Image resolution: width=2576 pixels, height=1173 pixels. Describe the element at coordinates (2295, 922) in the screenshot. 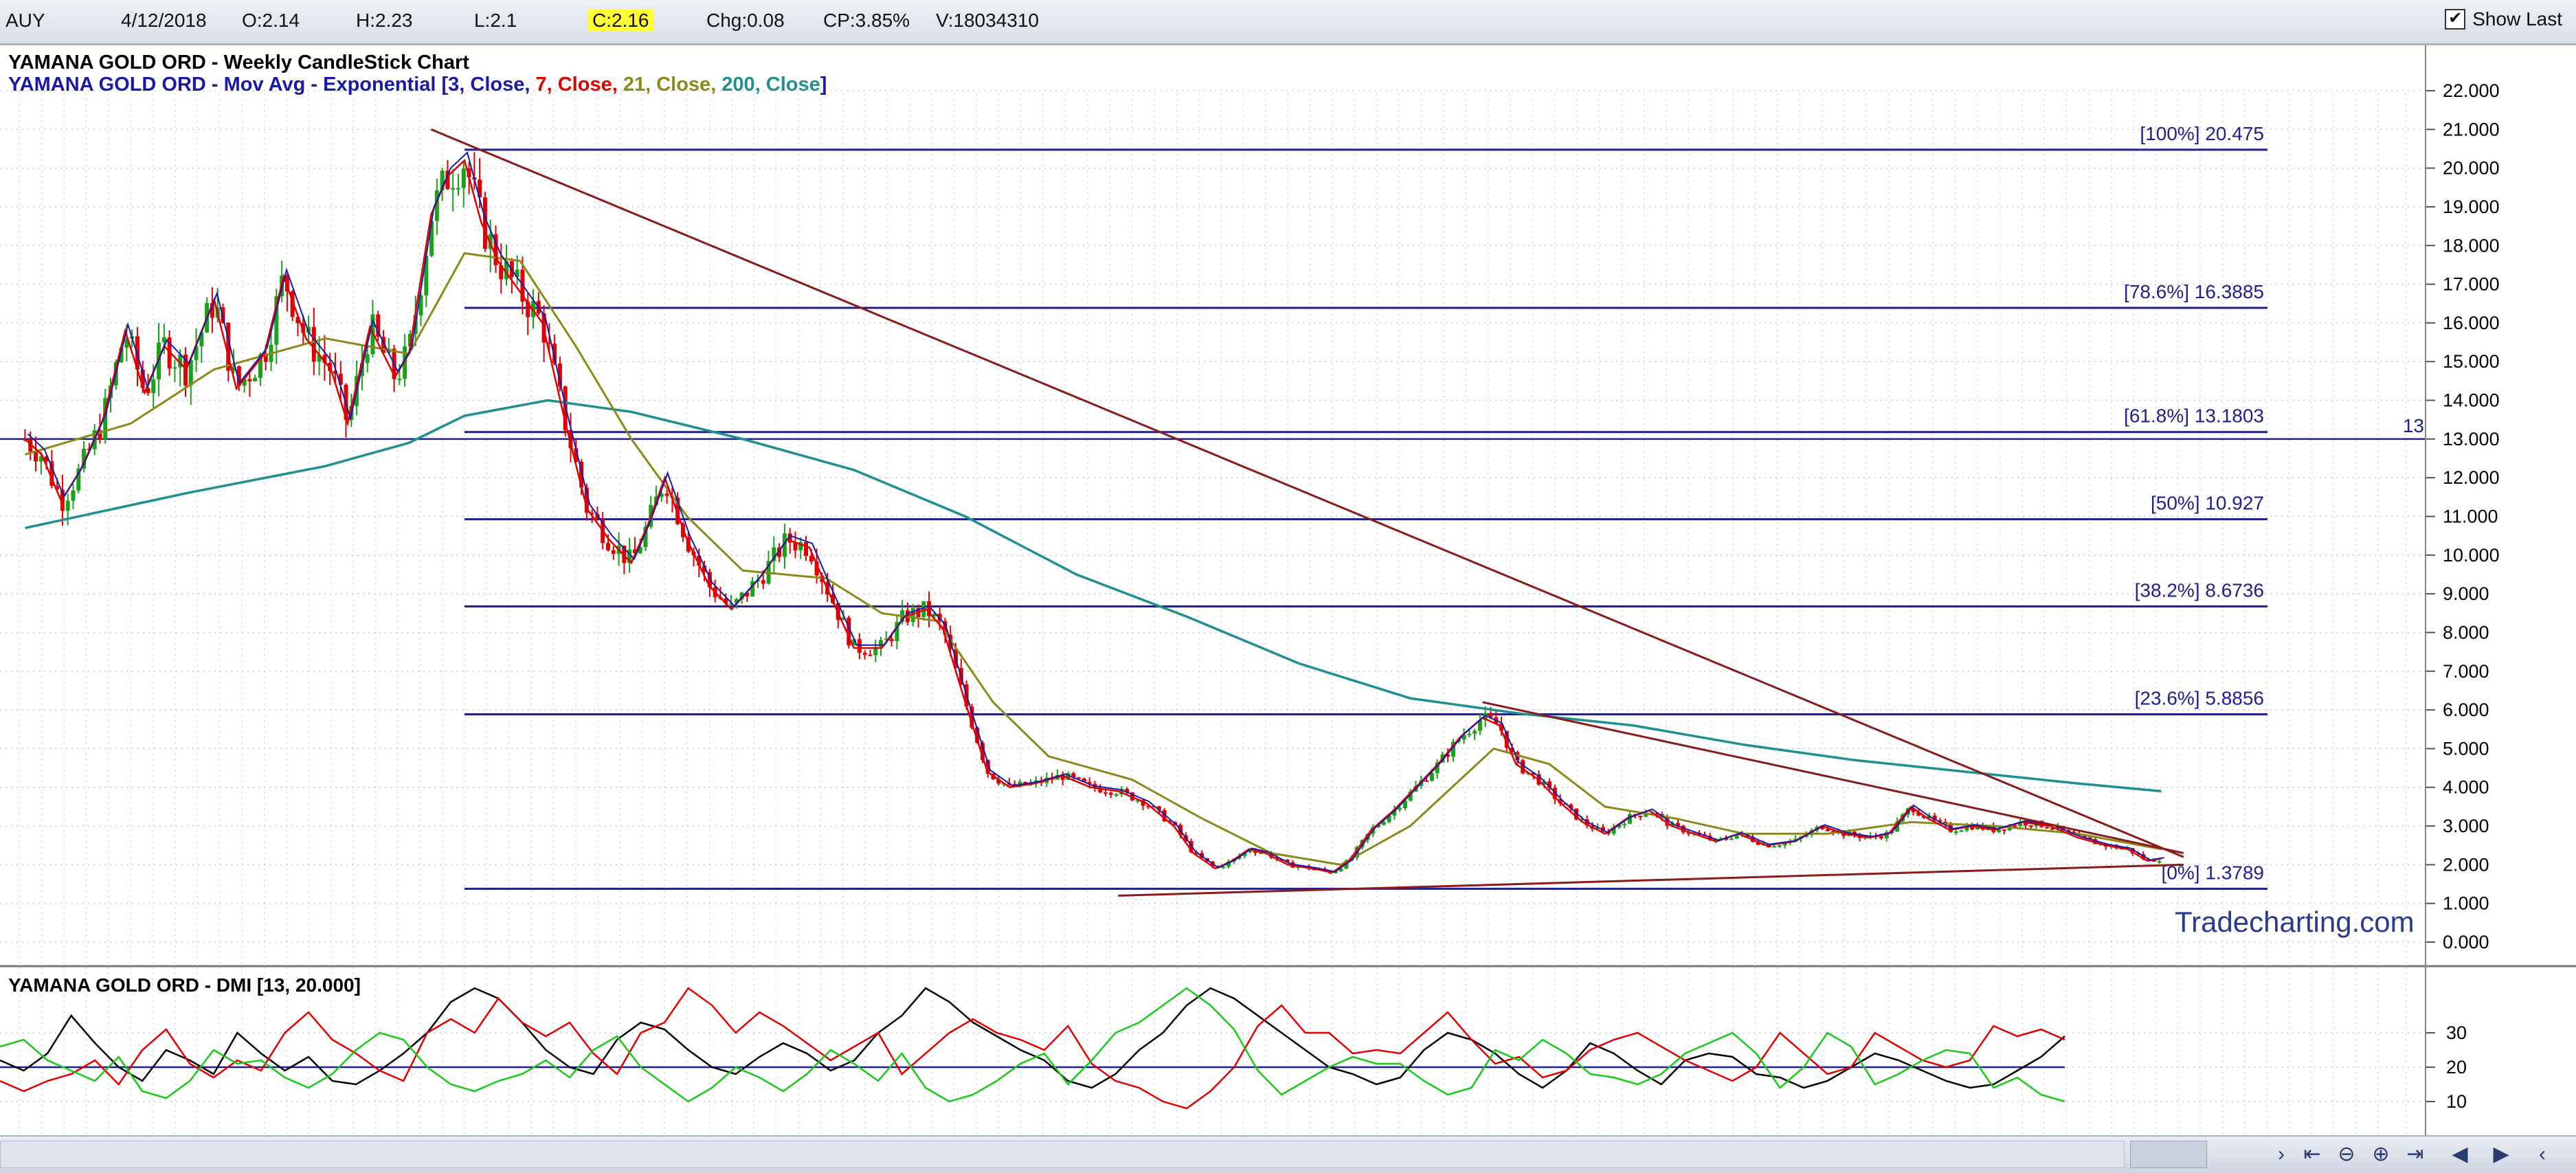

I see `watermark: Tradecharting.com` at that location.